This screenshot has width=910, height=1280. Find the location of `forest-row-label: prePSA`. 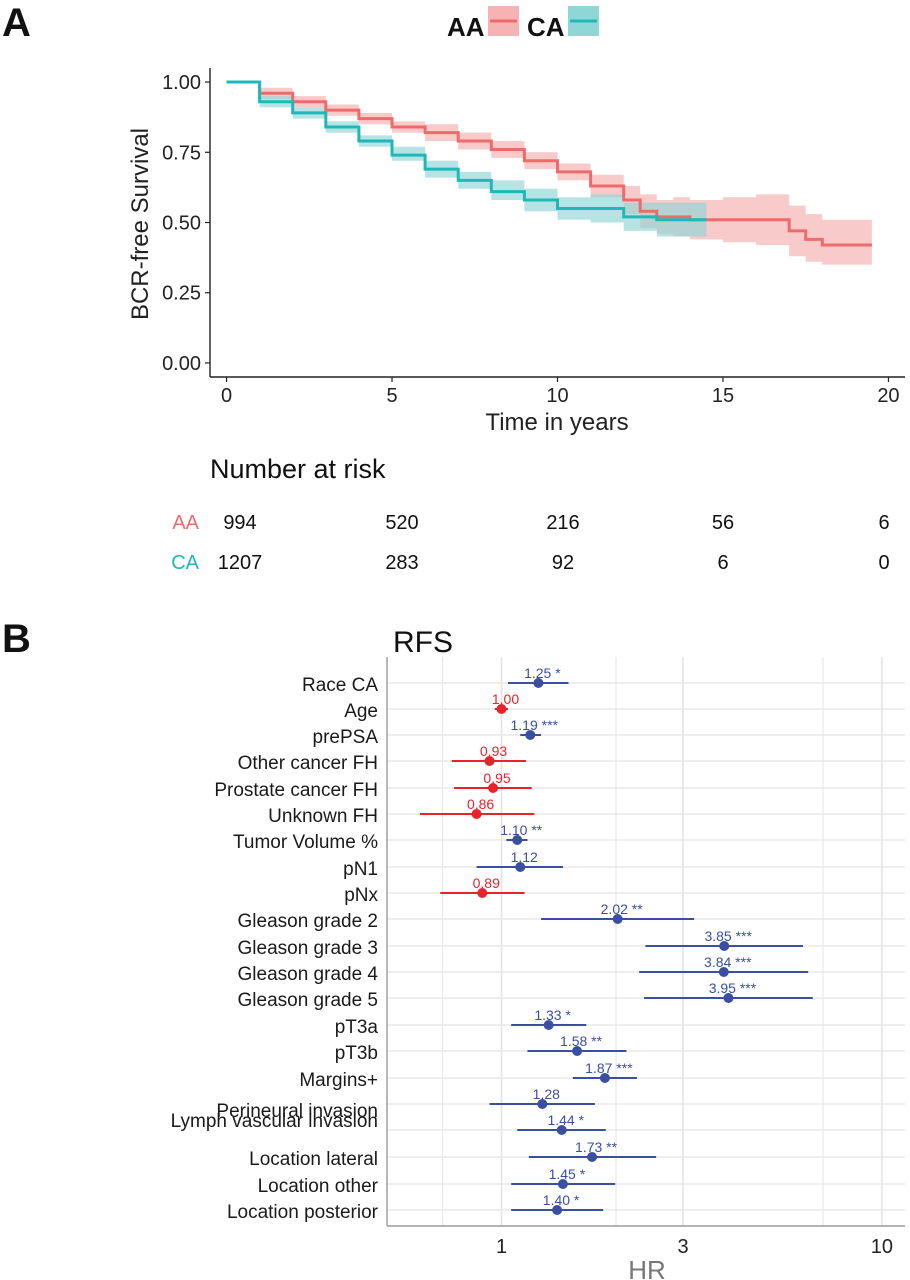

forest-row-label: prePSA is located at coordinates (346, 737).